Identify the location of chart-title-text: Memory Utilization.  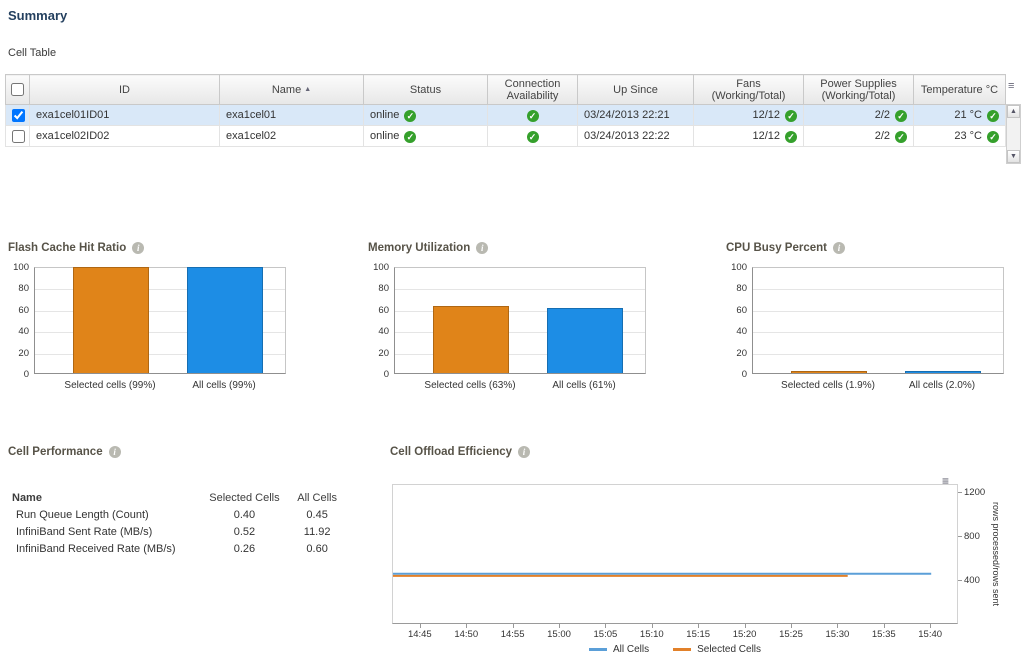
(419, 248).